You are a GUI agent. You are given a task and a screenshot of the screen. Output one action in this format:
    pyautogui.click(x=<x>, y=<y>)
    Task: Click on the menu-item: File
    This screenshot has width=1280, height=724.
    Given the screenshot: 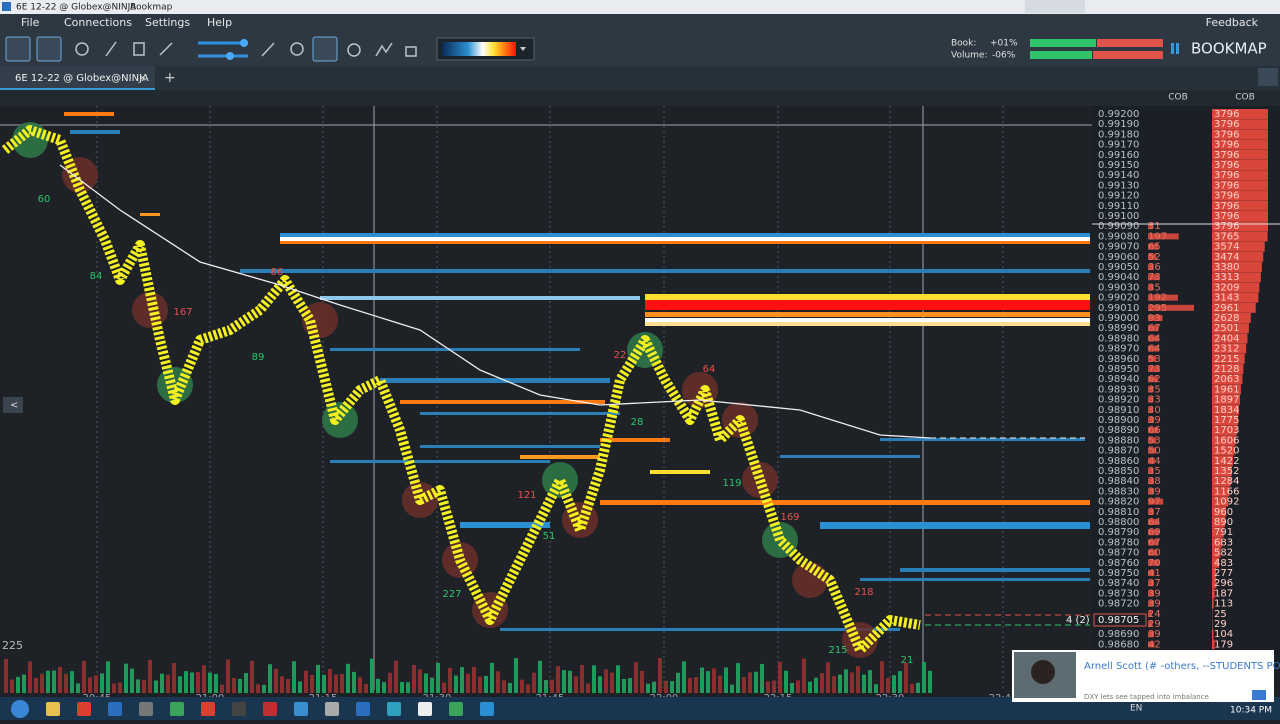 What is the action you would take?
    pyautogui.click(x=30, y=22)
    